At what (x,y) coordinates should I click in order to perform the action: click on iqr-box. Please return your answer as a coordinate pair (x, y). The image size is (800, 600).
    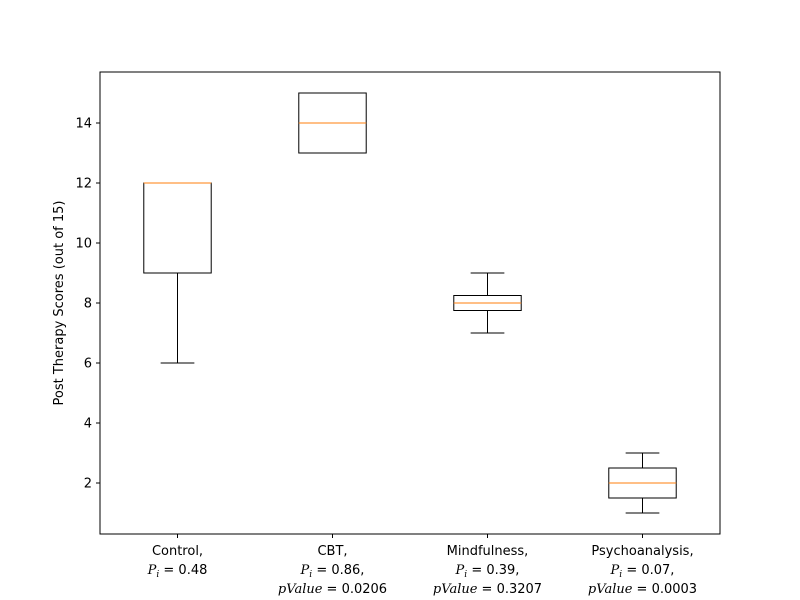
    Looking at the image, I should click on (177, 228).